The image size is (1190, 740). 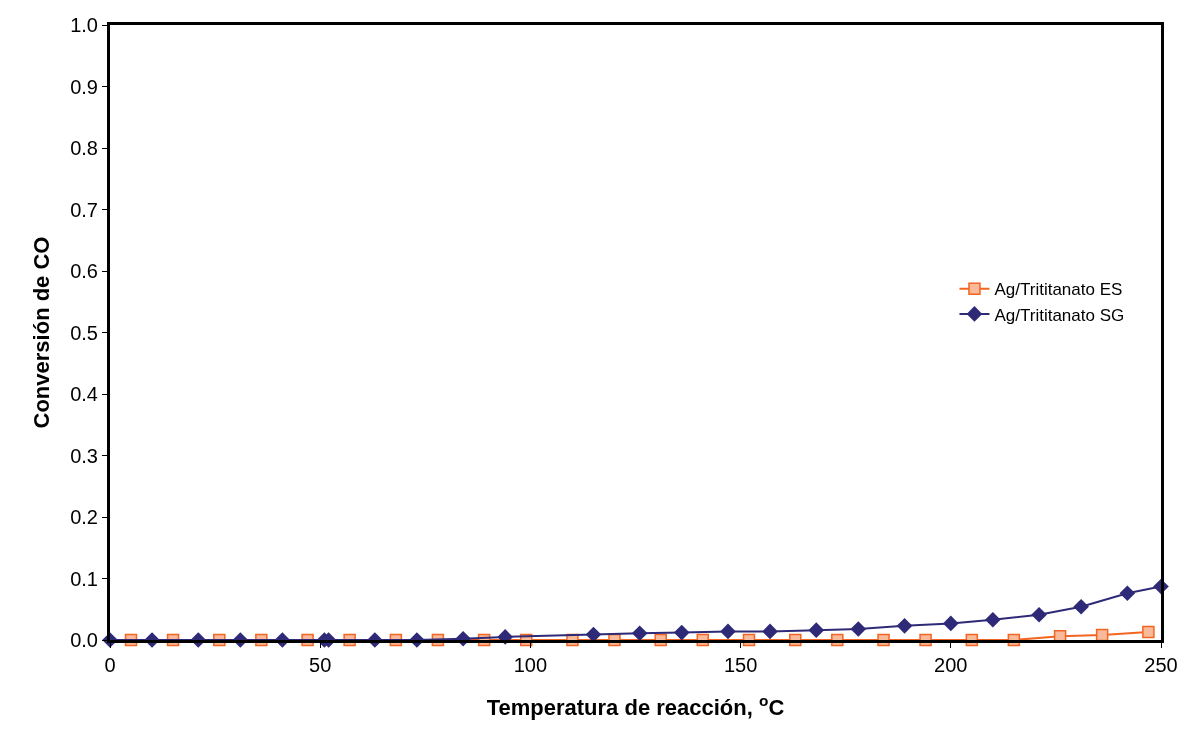 What do you see at coordinates (84, 640) in the screenshot?
I see `y-tick-label: 0.0` at bounding box center [84, 640].